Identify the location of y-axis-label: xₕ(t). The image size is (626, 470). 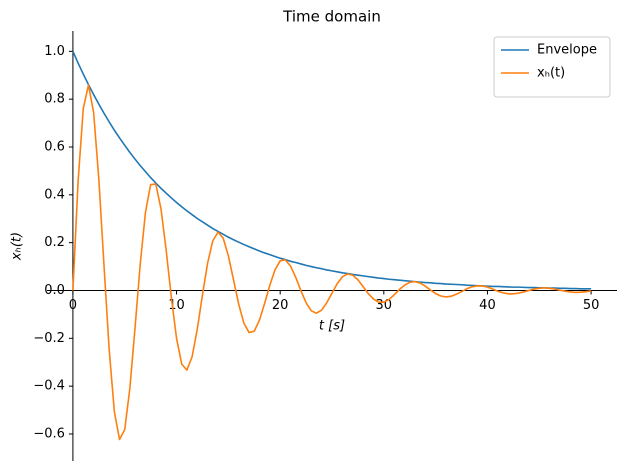
(17, 246).